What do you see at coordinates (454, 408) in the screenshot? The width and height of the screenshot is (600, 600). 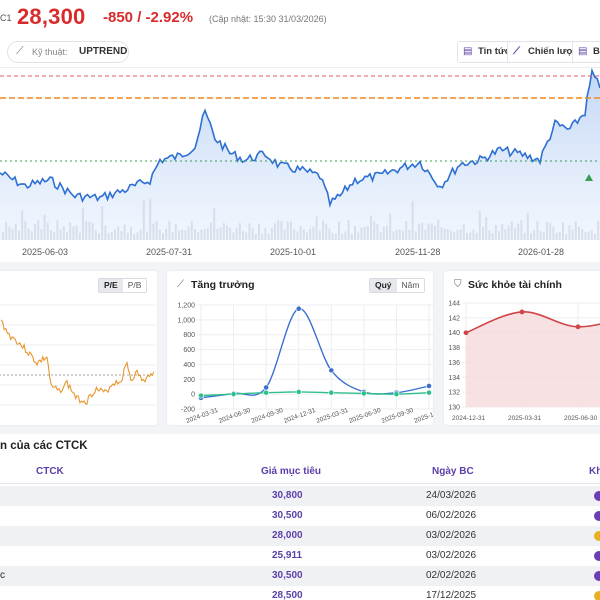 I see `y-tick-label: 130` at bounding box center [454, 408].